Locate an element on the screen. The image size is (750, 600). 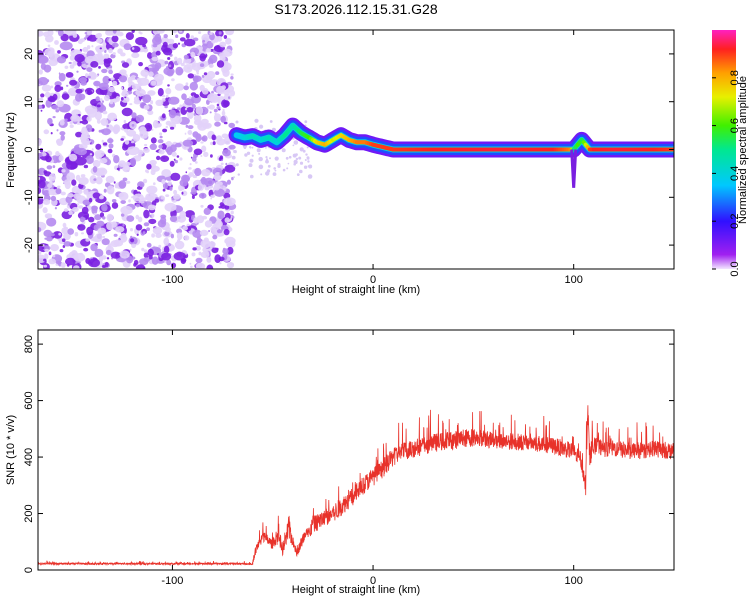
snr-xlabel: Height of straight line (km) is located at coordinates (356, 590).